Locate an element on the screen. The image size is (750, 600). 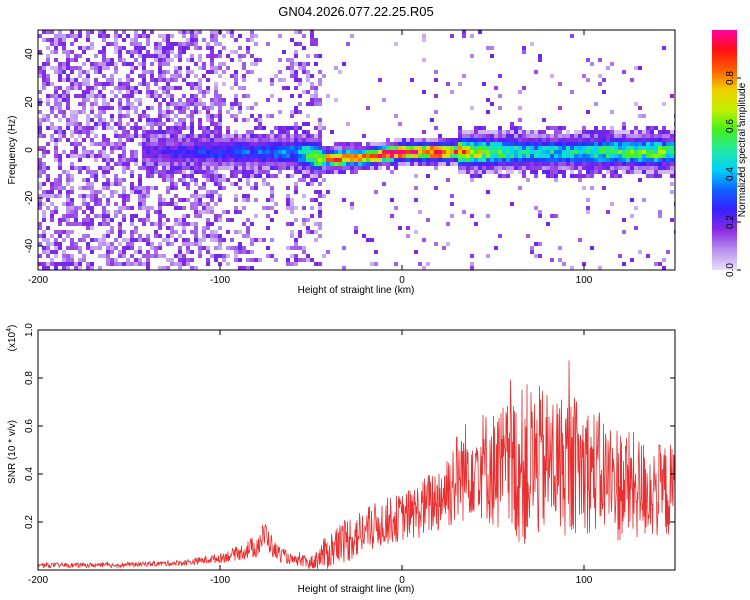
snr-x-tick-label: -100 is located at coordinates (220, 580).